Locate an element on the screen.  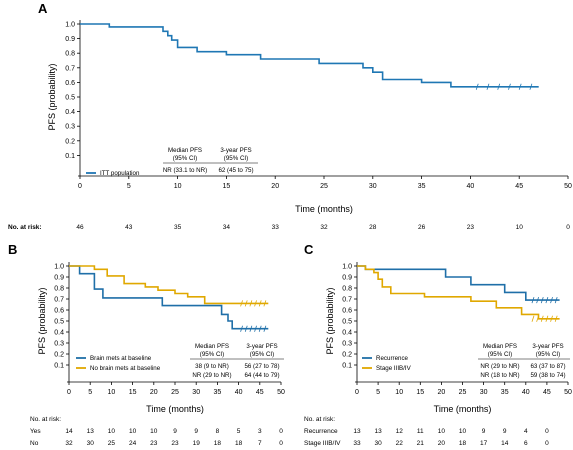
at-risk-value: 4 is located at coordinates (526, 431).